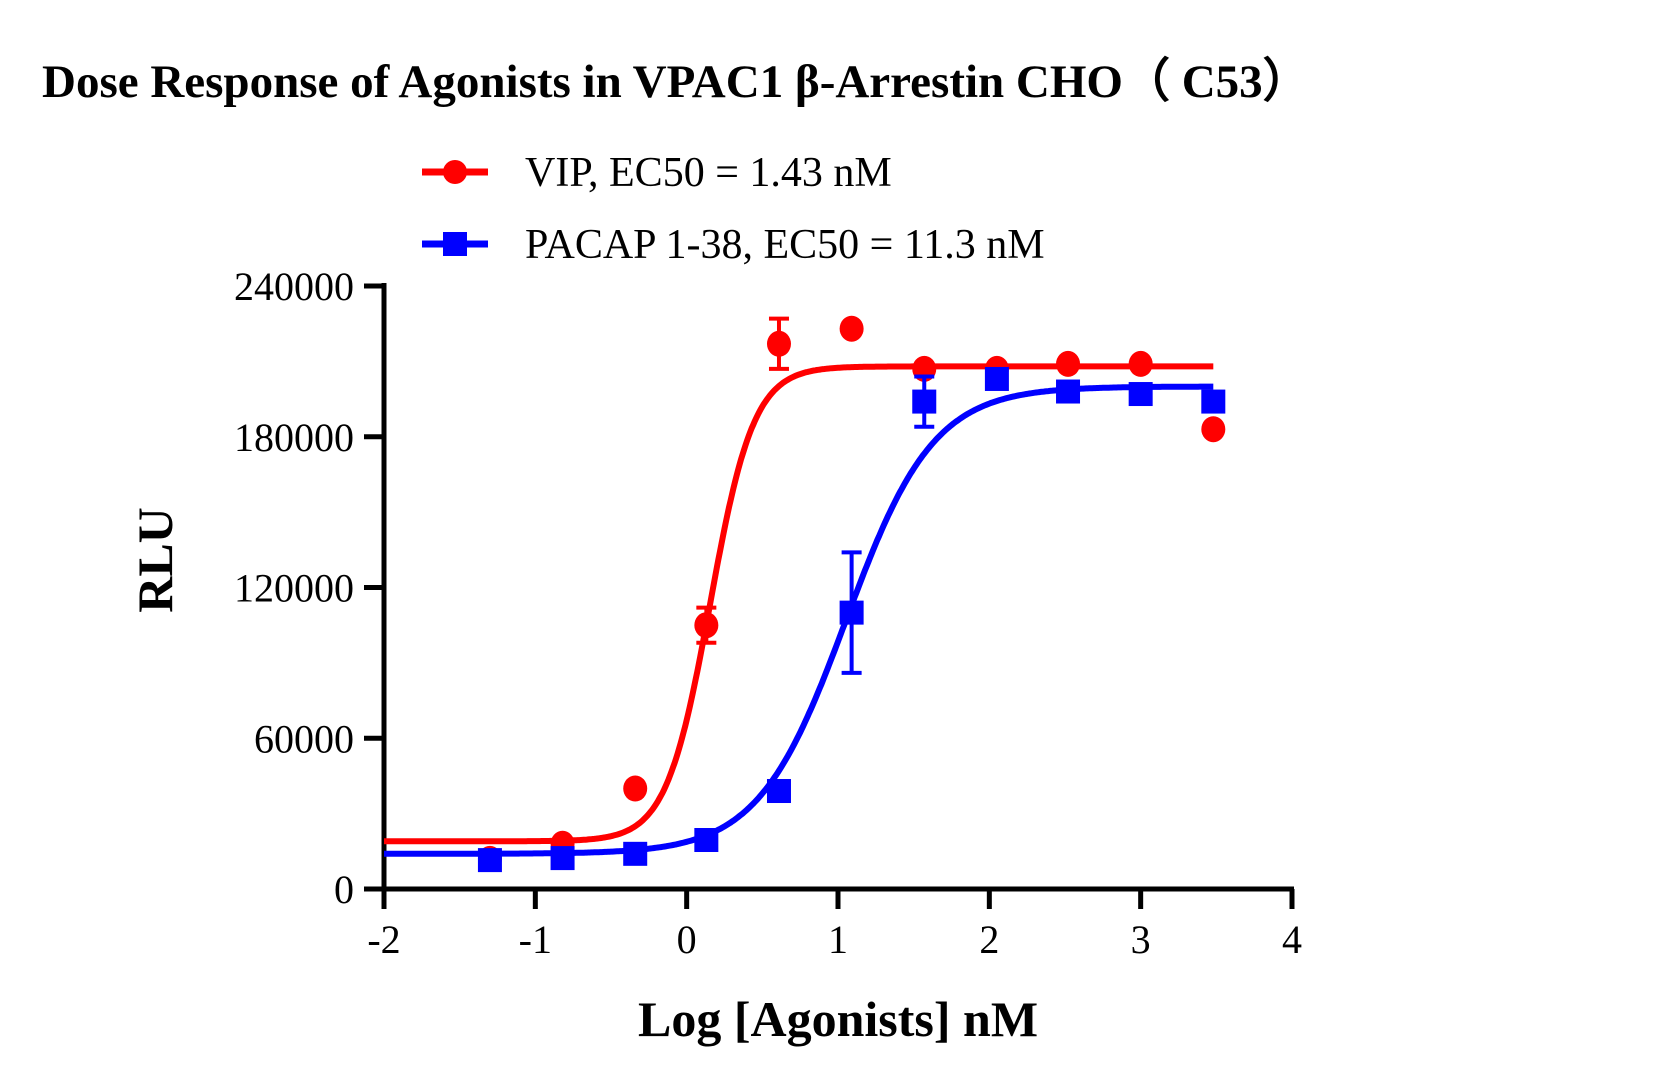  Describe the element at coordinates (838, 939) in the screenshot. I see `x-tick-label: 1` at that location.